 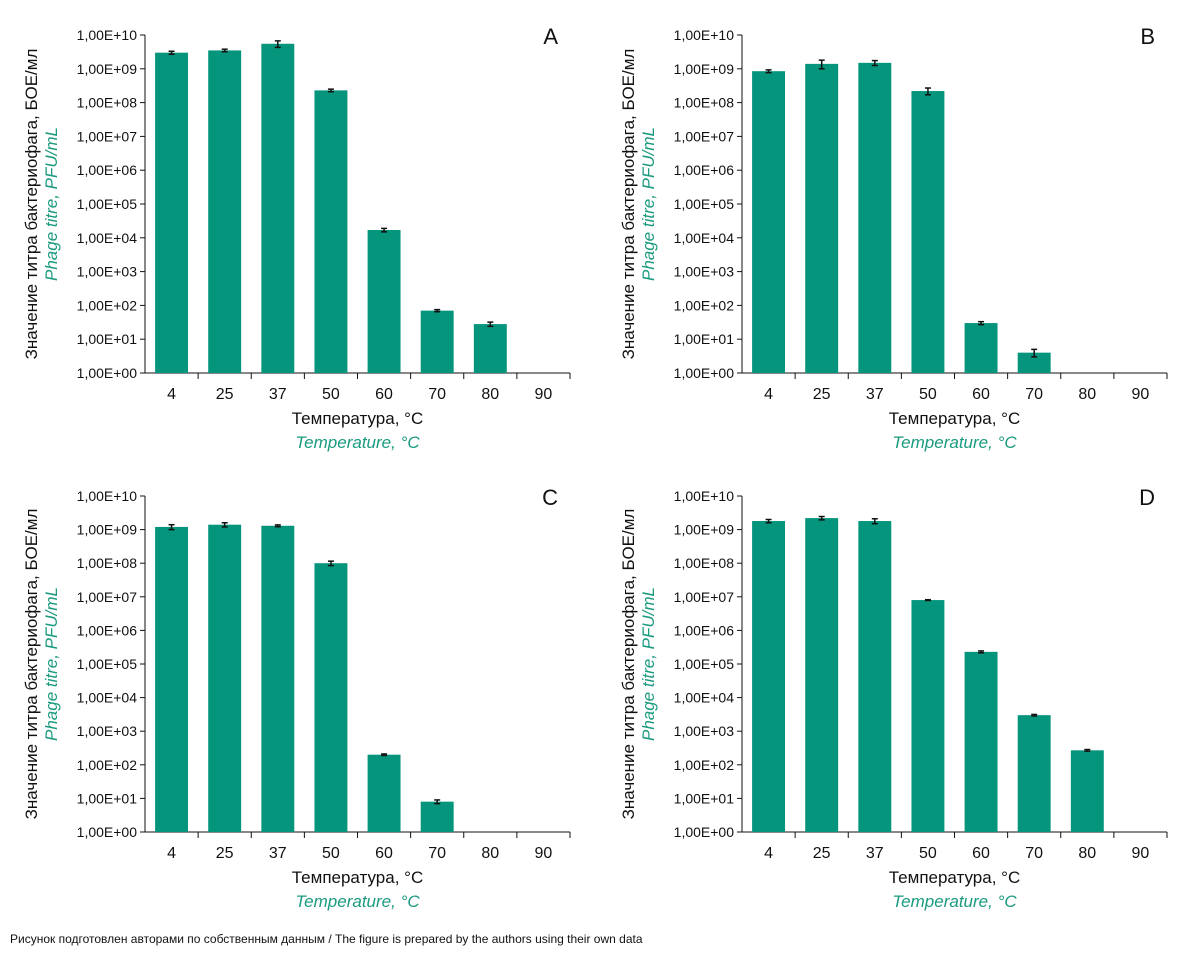 What do you see at coordinates (1147, 36) in the screenshot?
I see `panel-letter: B` at bounding box center [1147, 36].